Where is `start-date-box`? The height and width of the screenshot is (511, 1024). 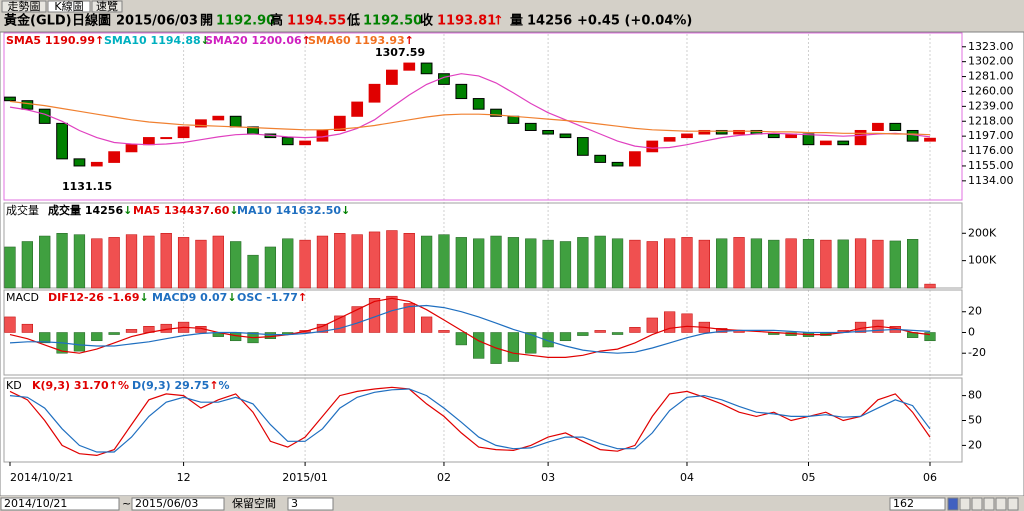
start-date-box is located at coordinates (60, 504).